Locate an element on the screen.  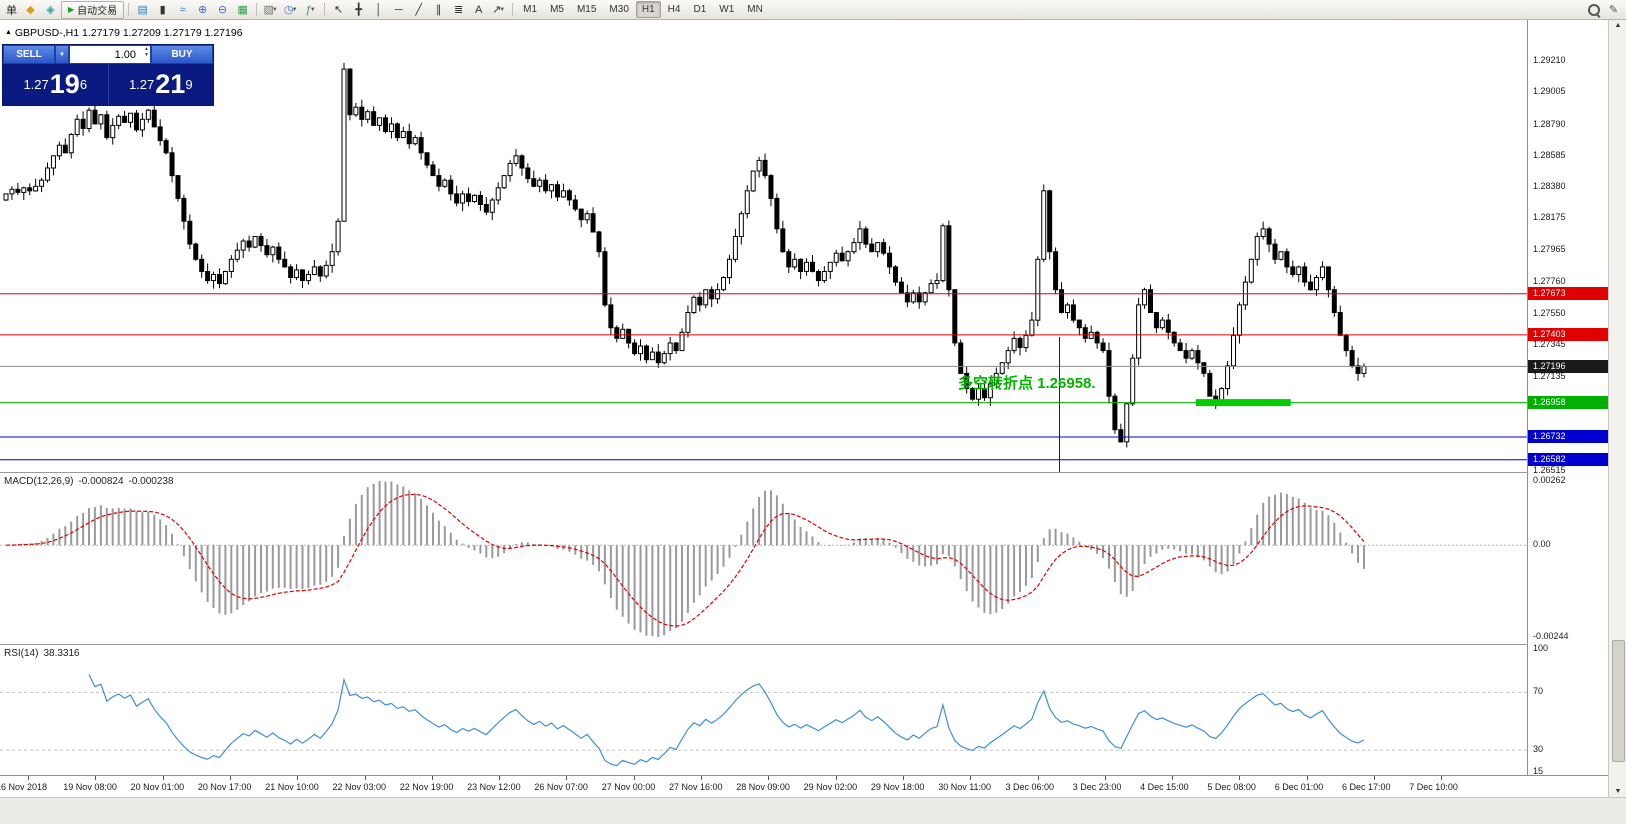
text-label-icon: A is located at coordinates (478, 9).